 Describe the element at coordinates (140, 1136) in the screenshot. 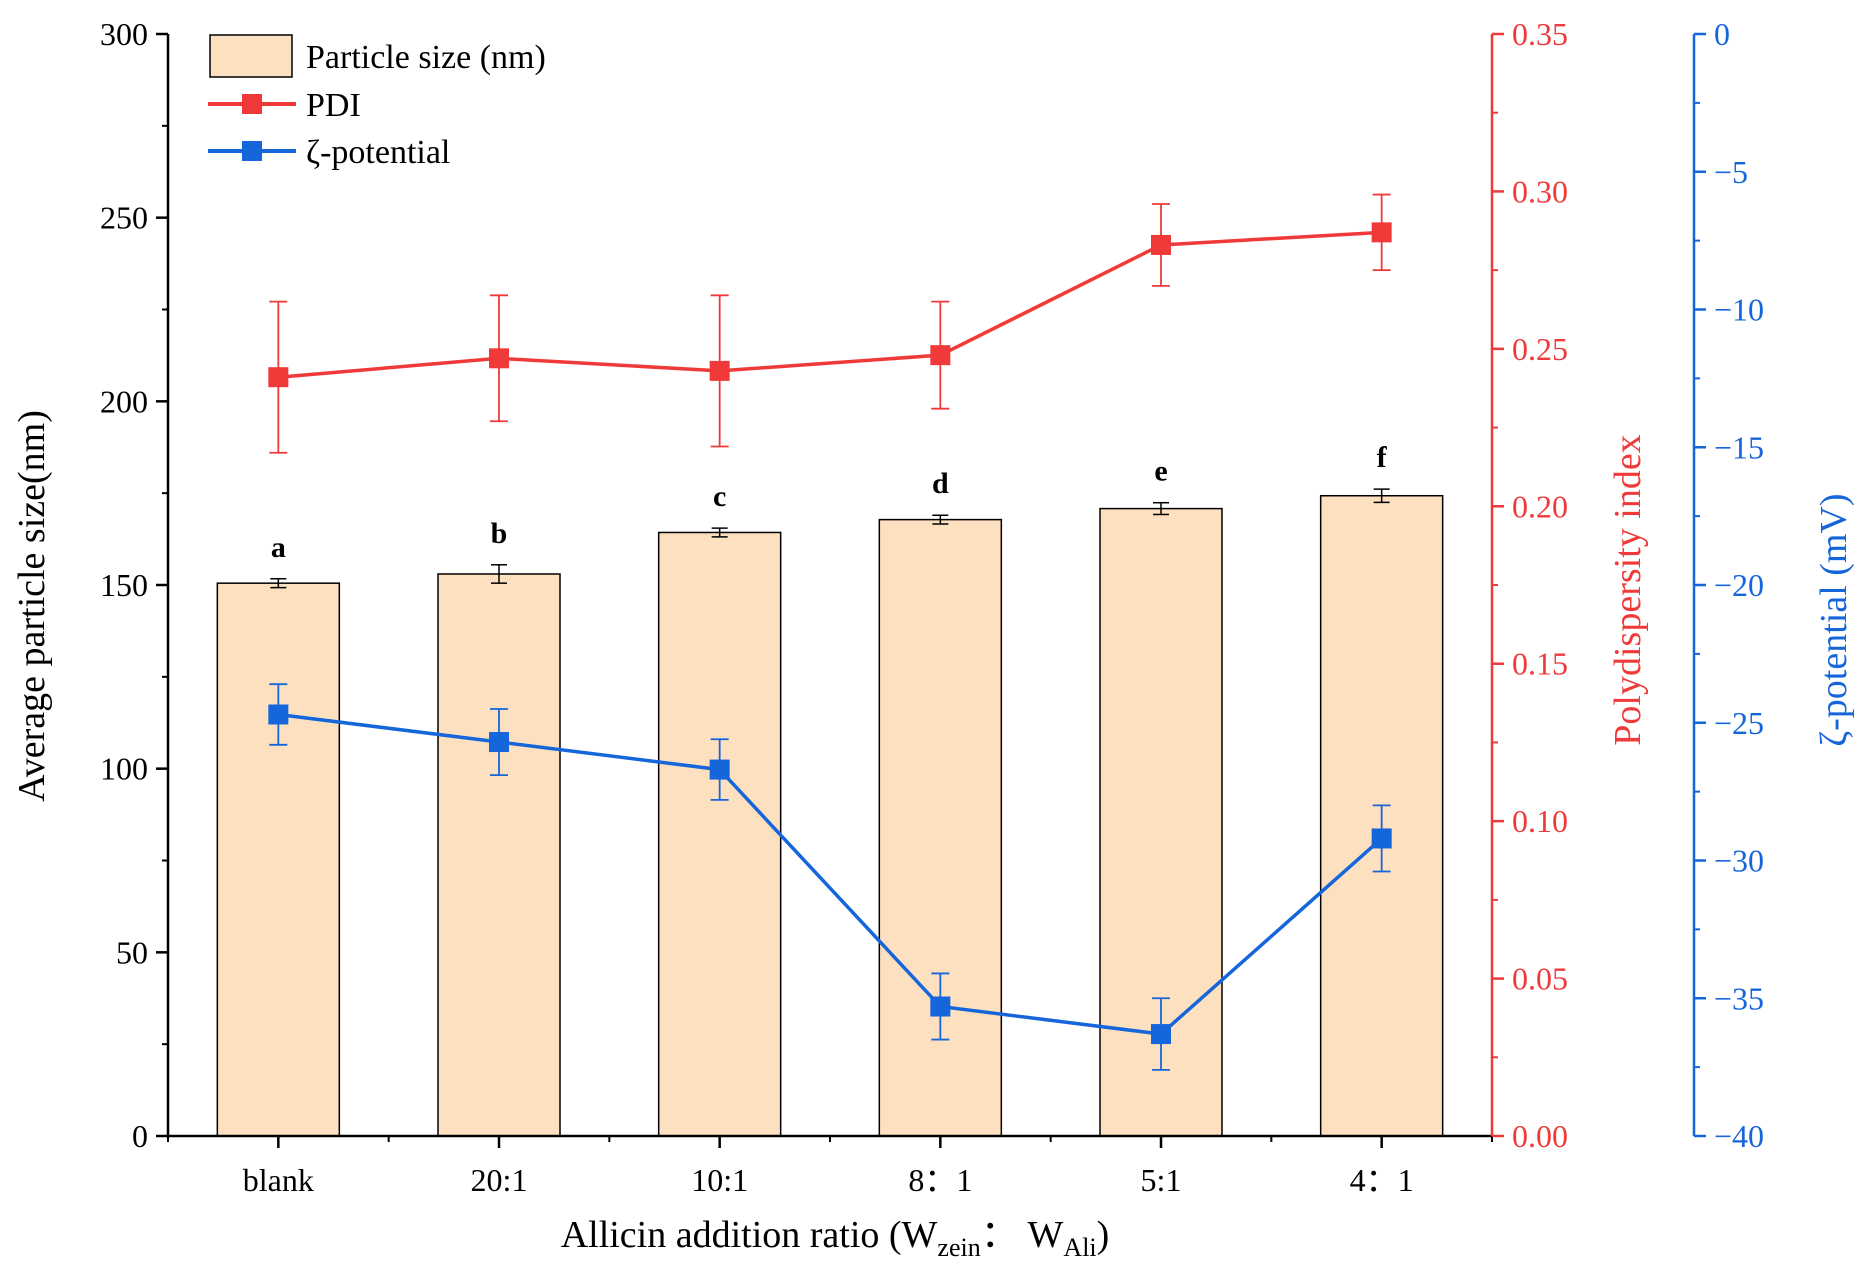

I see `y-left-tick-label-0: 0` at that location.